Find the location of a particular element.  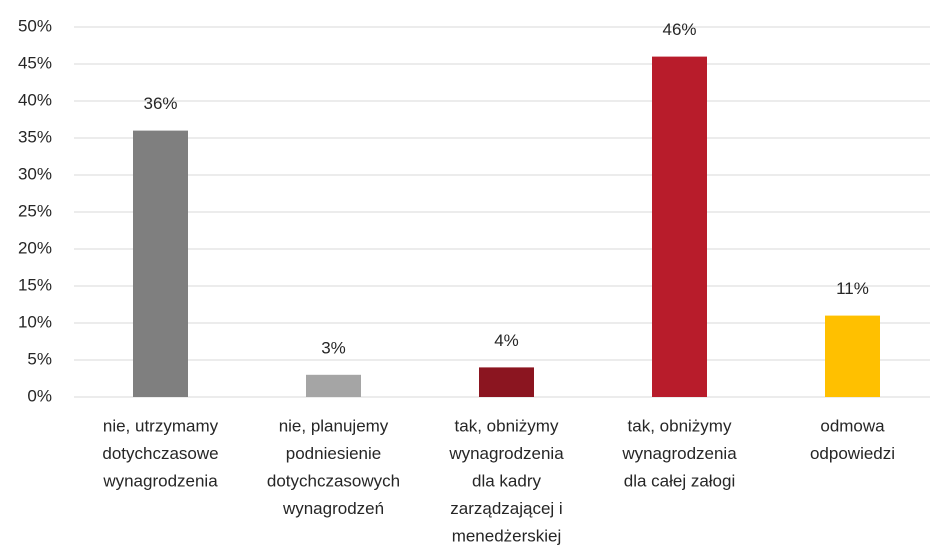

x-tick-label: dotychczasowe is located at coordinates (160, 453).